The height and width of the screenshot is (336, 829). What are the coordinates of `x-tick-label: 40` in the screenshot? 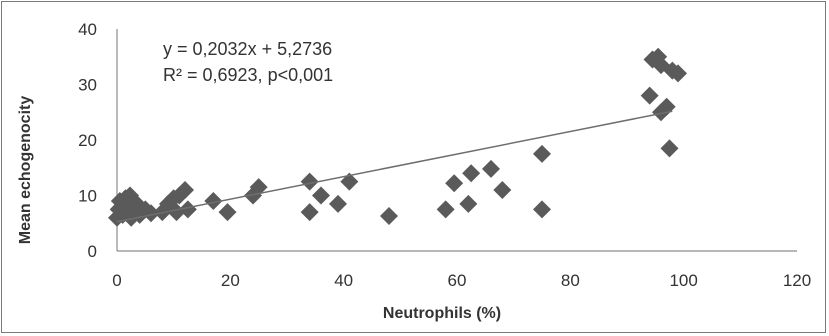 It's located at (343, 280).